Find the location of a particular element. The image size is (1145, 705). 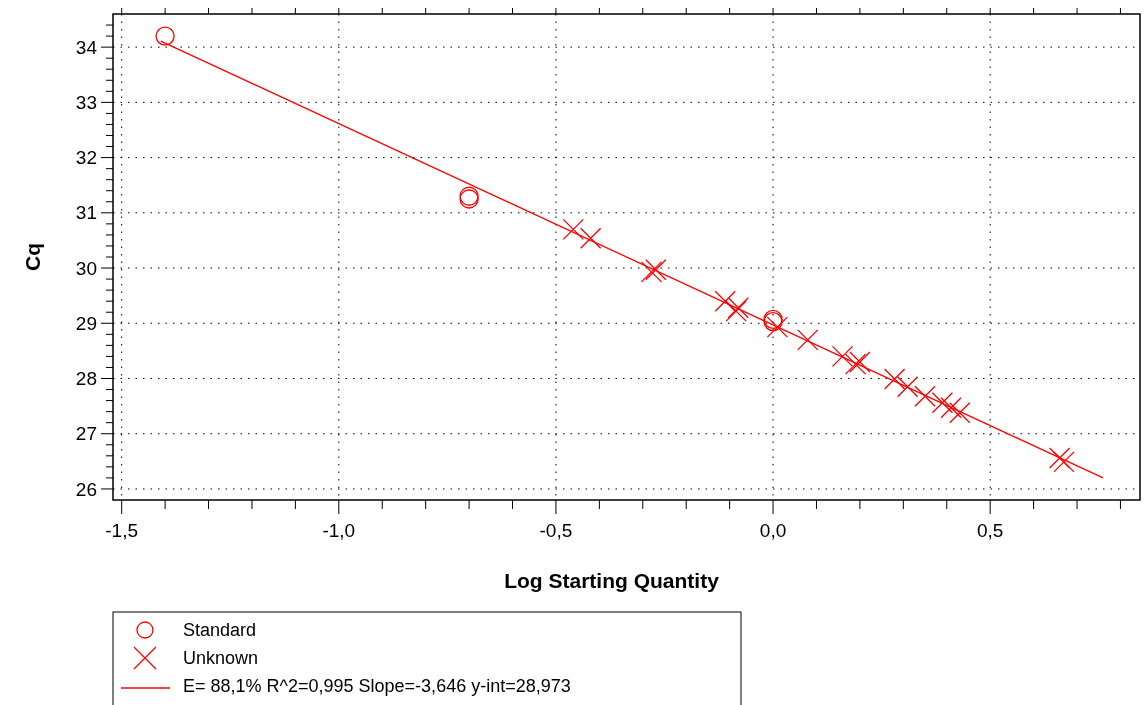

x-tick-label: -1,5 is located at coordinates (122, 530).